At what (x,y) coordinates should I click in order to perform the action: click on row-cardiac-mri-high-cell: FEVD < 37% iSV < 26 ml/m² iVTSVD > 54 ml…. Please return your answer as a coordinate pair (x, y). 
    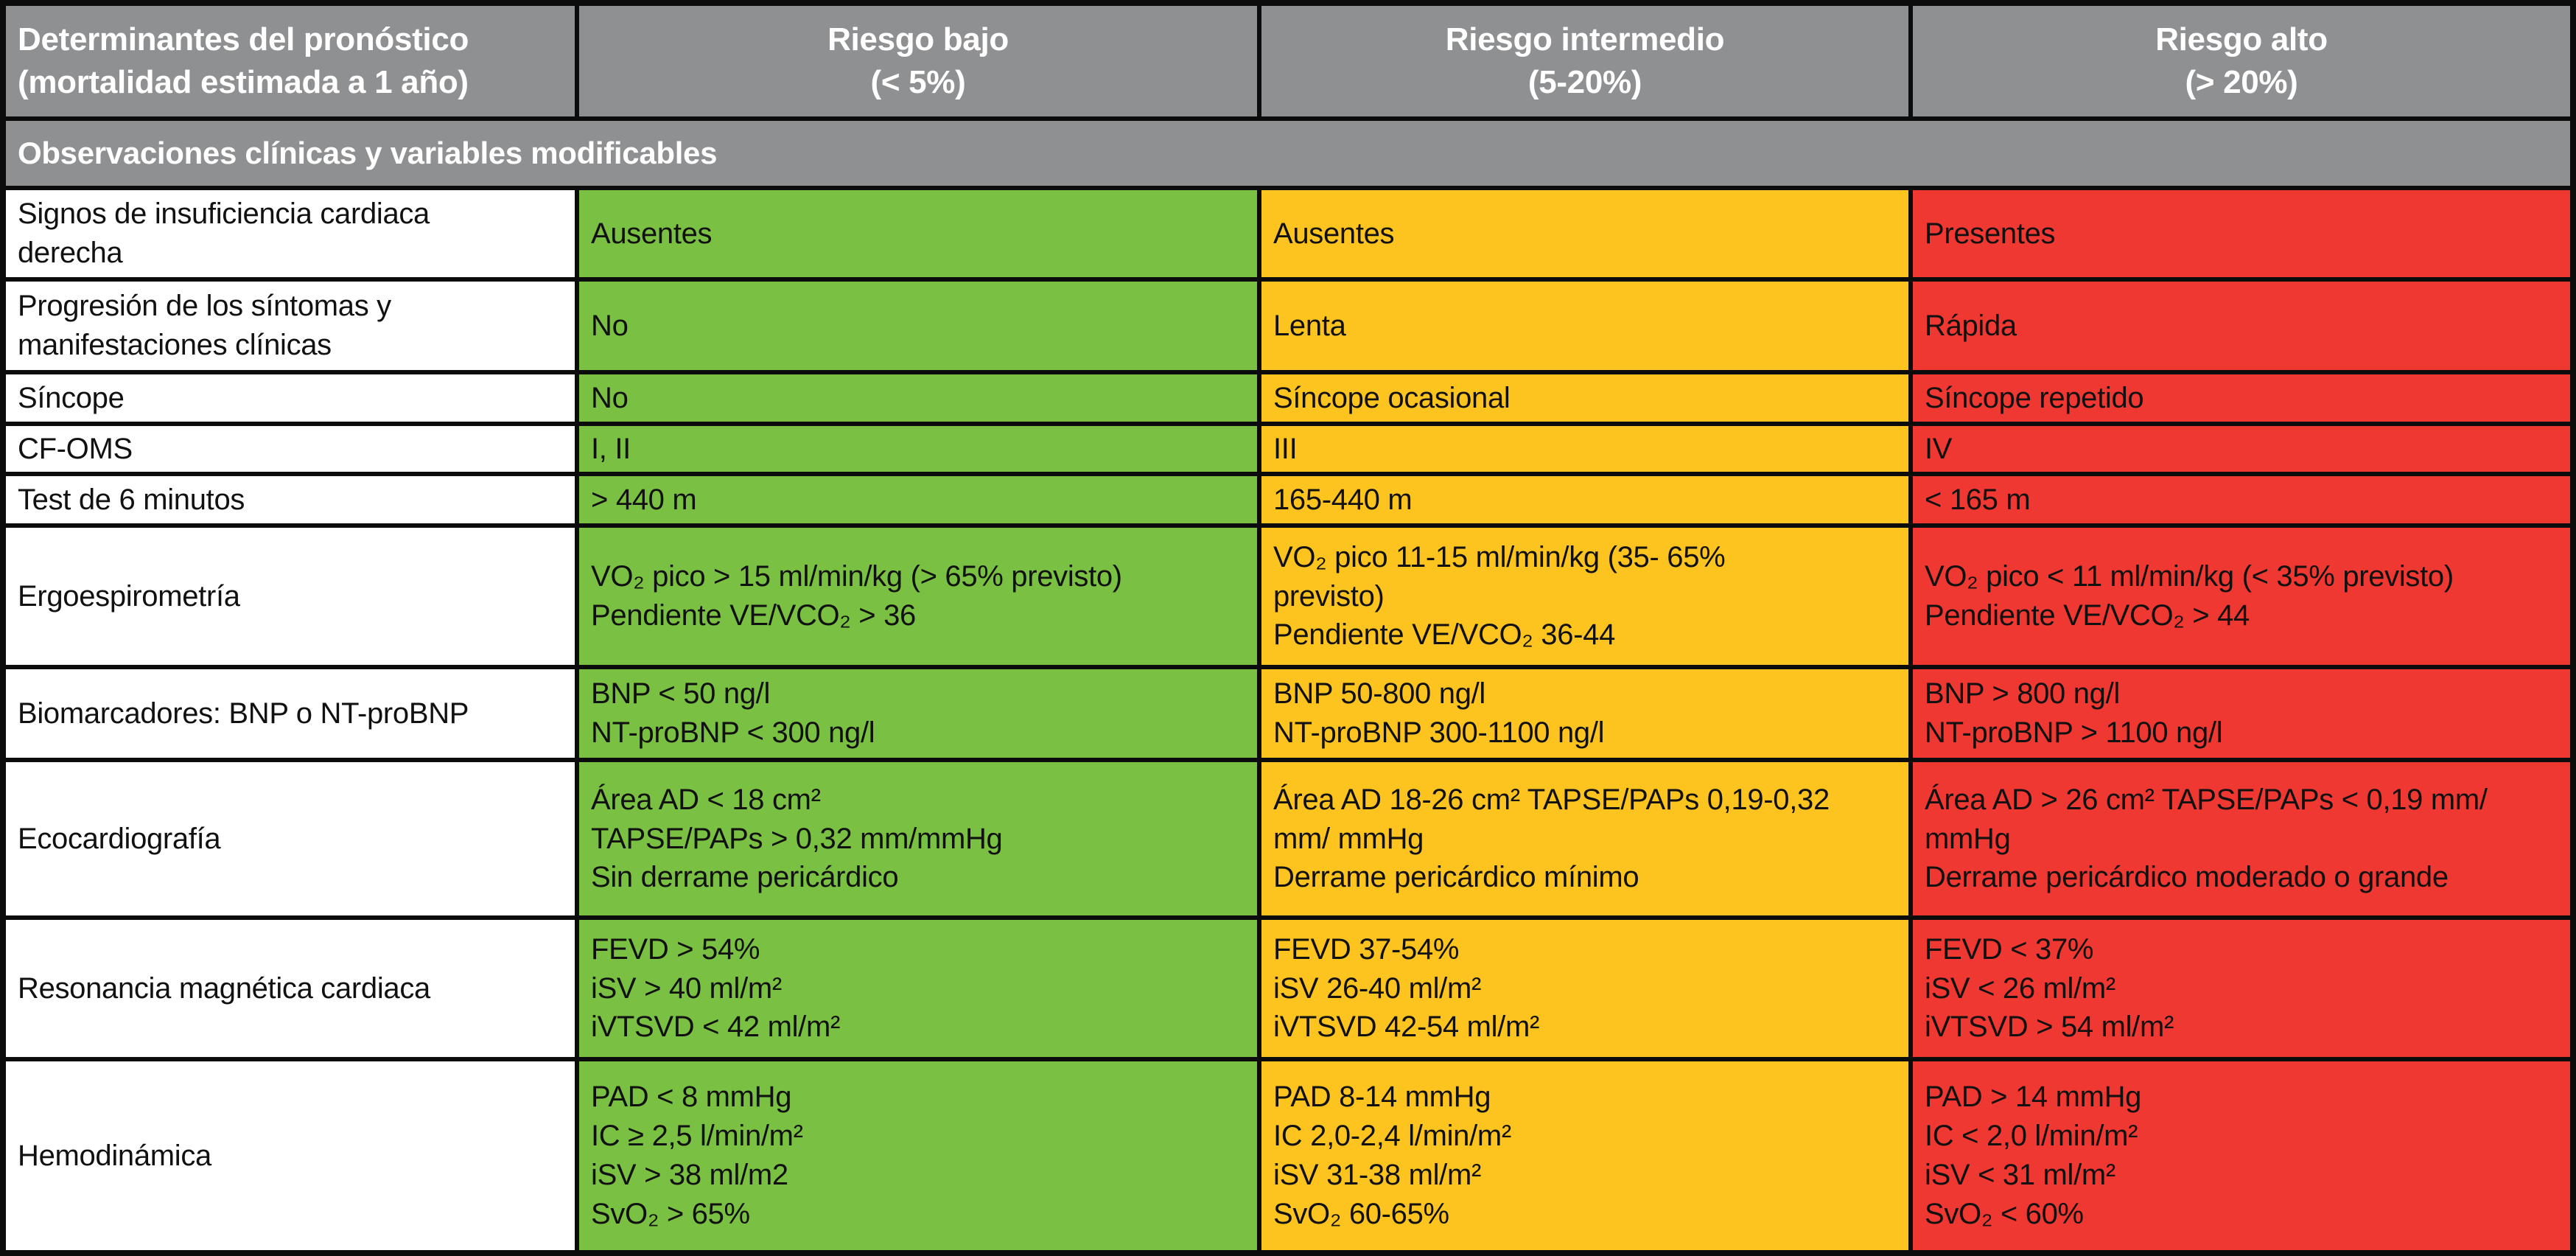
    Looking at the image, I should click on (2241, 988).